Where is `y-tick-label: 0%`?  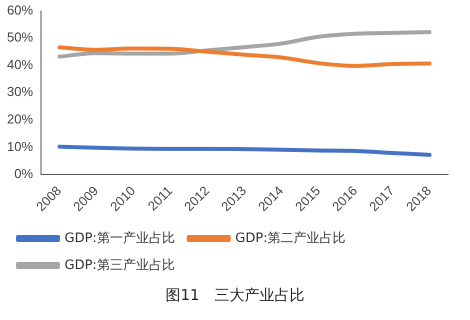 y-tick-label: 0% is located at coordinates (24, 174).